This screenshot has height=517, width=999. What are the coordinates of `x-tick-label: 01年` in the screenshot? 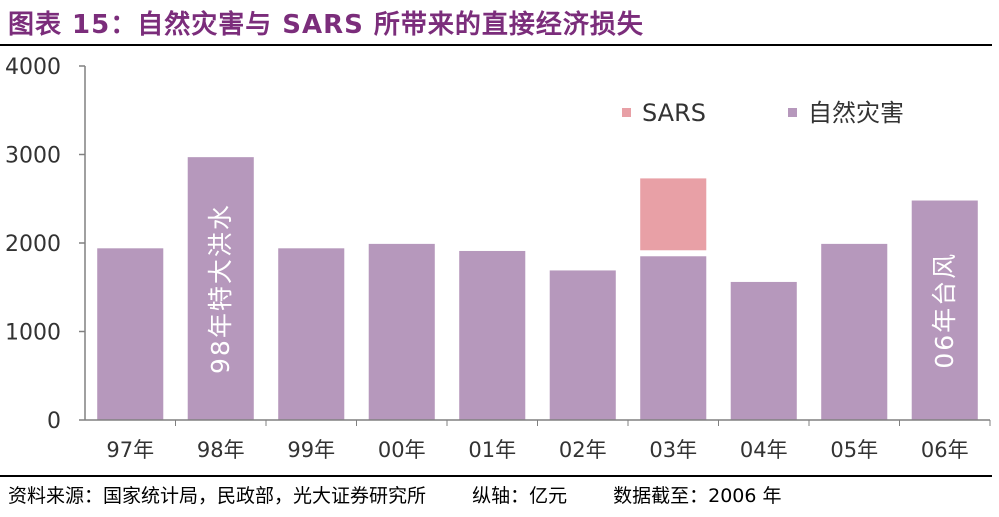 It's located at (492, 450).